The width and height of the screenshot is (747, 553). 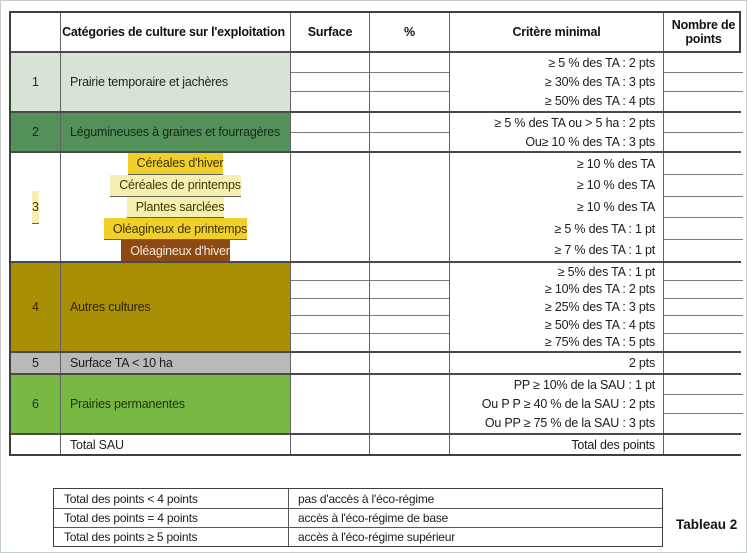 I want to click on total-surface-input-cell, so click(x=330, y=444).